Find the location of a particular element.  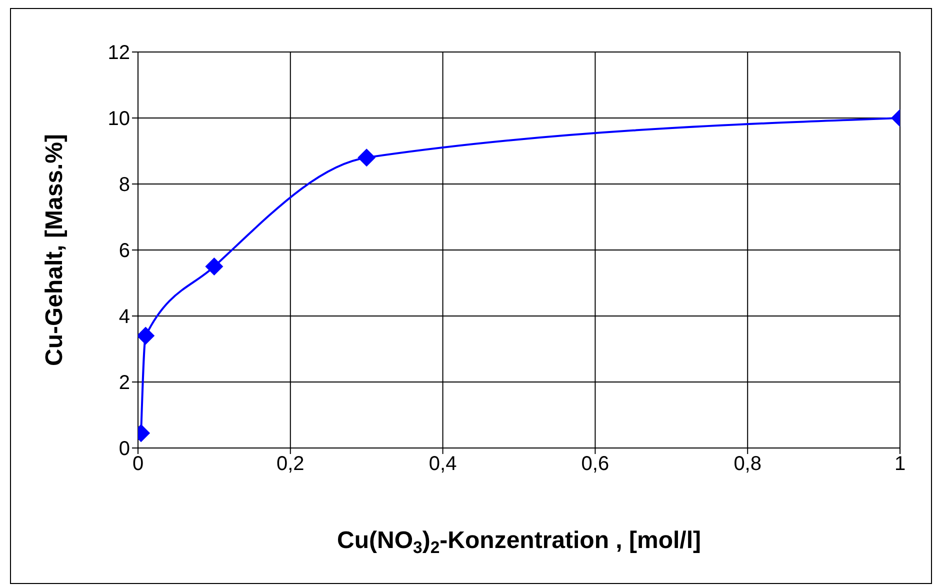

y-tick-label: 8 is located at coordinates (124, 185).